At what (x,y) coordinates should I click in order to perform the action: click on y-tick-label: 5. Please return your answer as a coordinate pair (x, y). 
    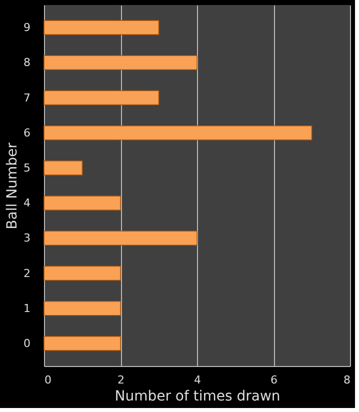
    Looking at the image, I should click on (27, 167).